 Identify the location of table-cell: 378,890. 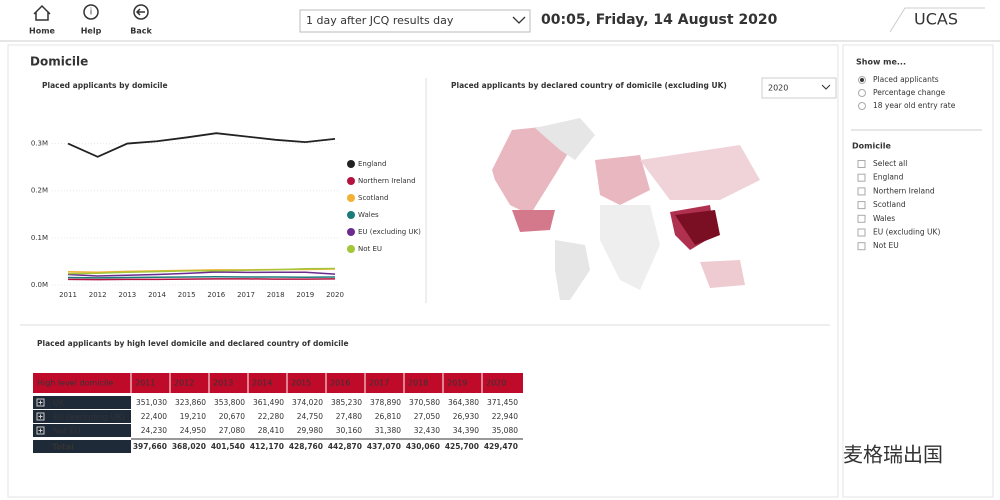
(385, 402).